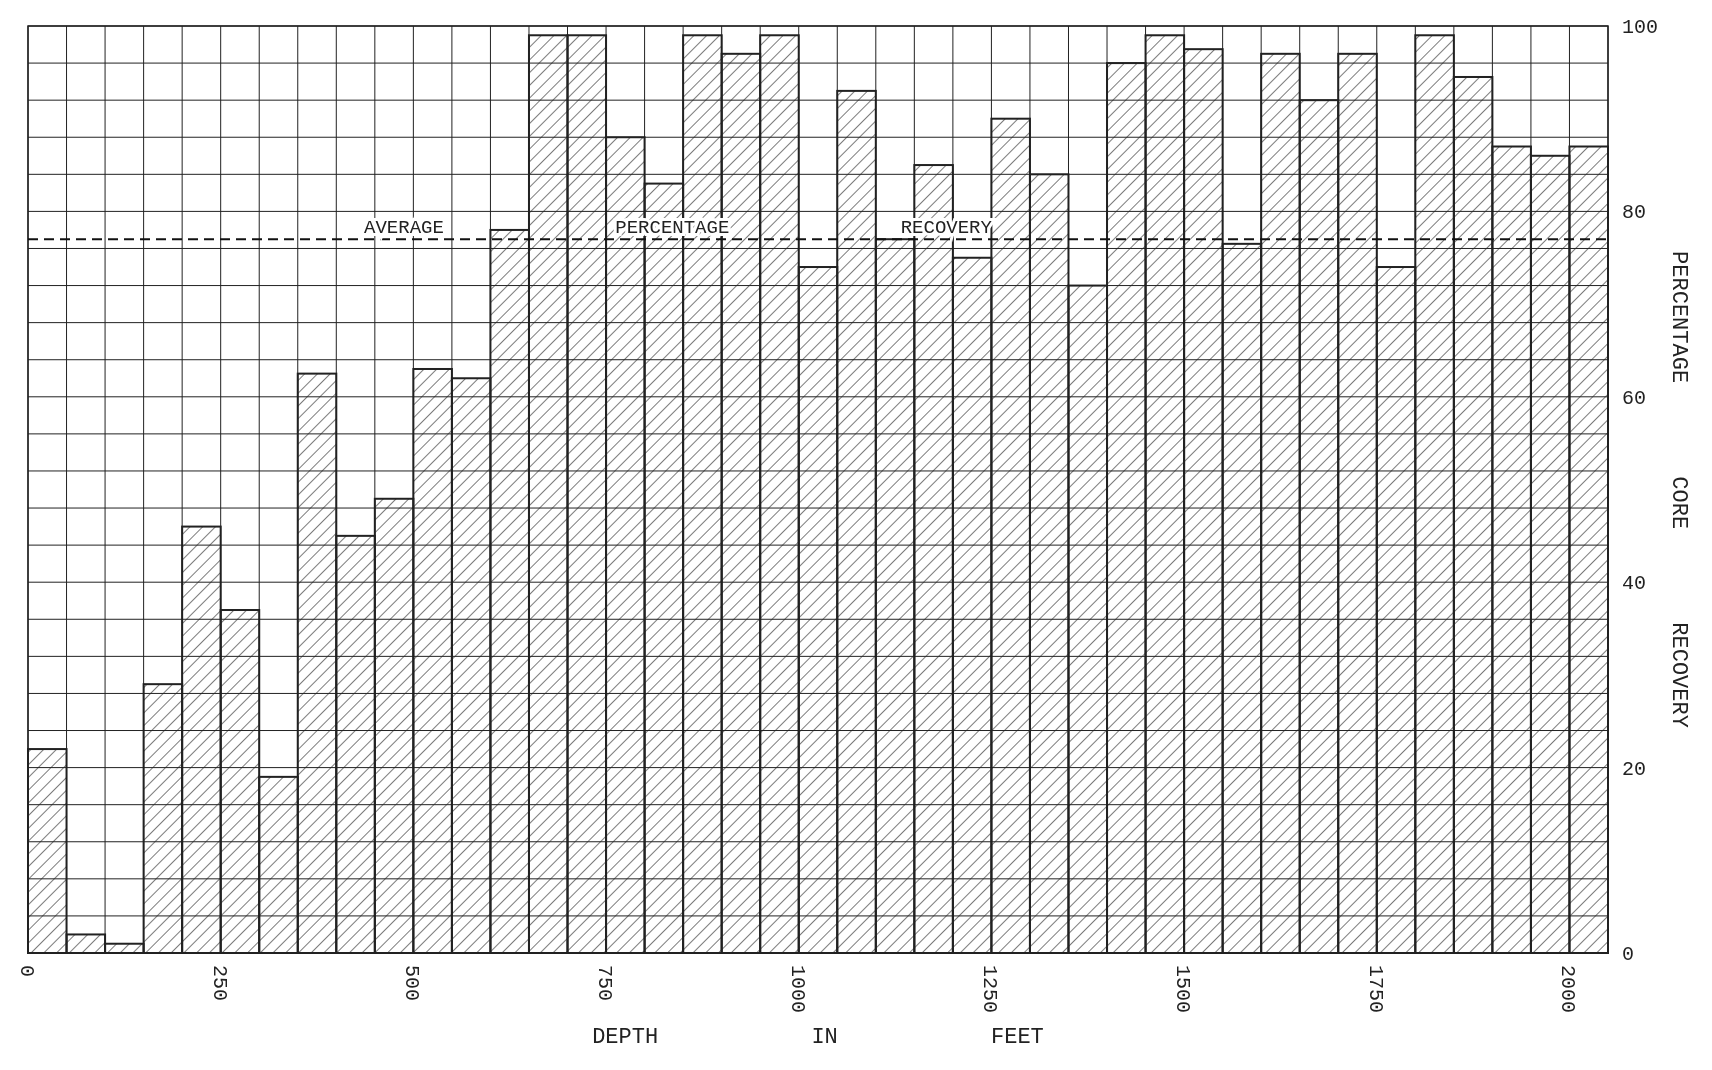  Describe the element at coordinates (1640, 27) in the screenshot. I see `y-tick-label: 100` at that location.